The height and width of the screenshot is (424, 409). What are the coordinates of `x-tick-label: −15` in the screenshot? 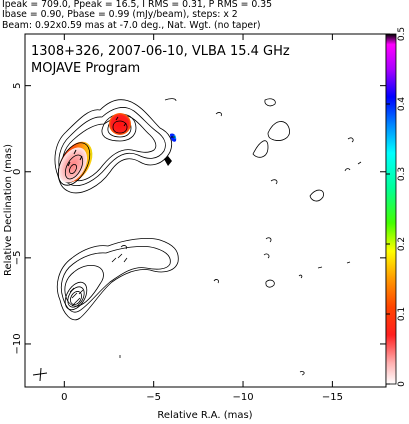 It's located at (332, 397).